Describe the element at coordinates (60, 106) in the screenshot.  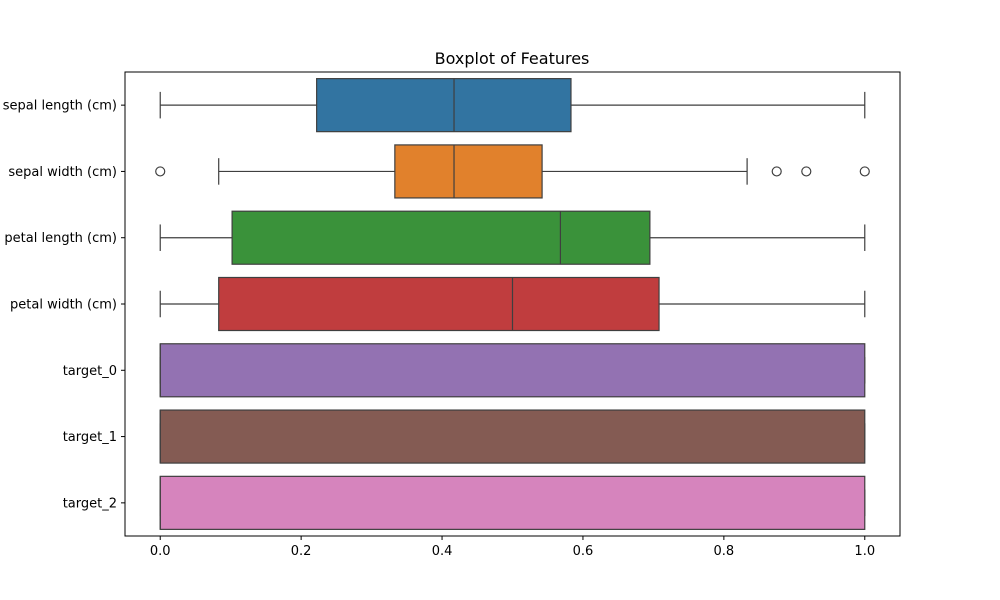
I see `y-tick-label: sepal length (cm)` at that location.